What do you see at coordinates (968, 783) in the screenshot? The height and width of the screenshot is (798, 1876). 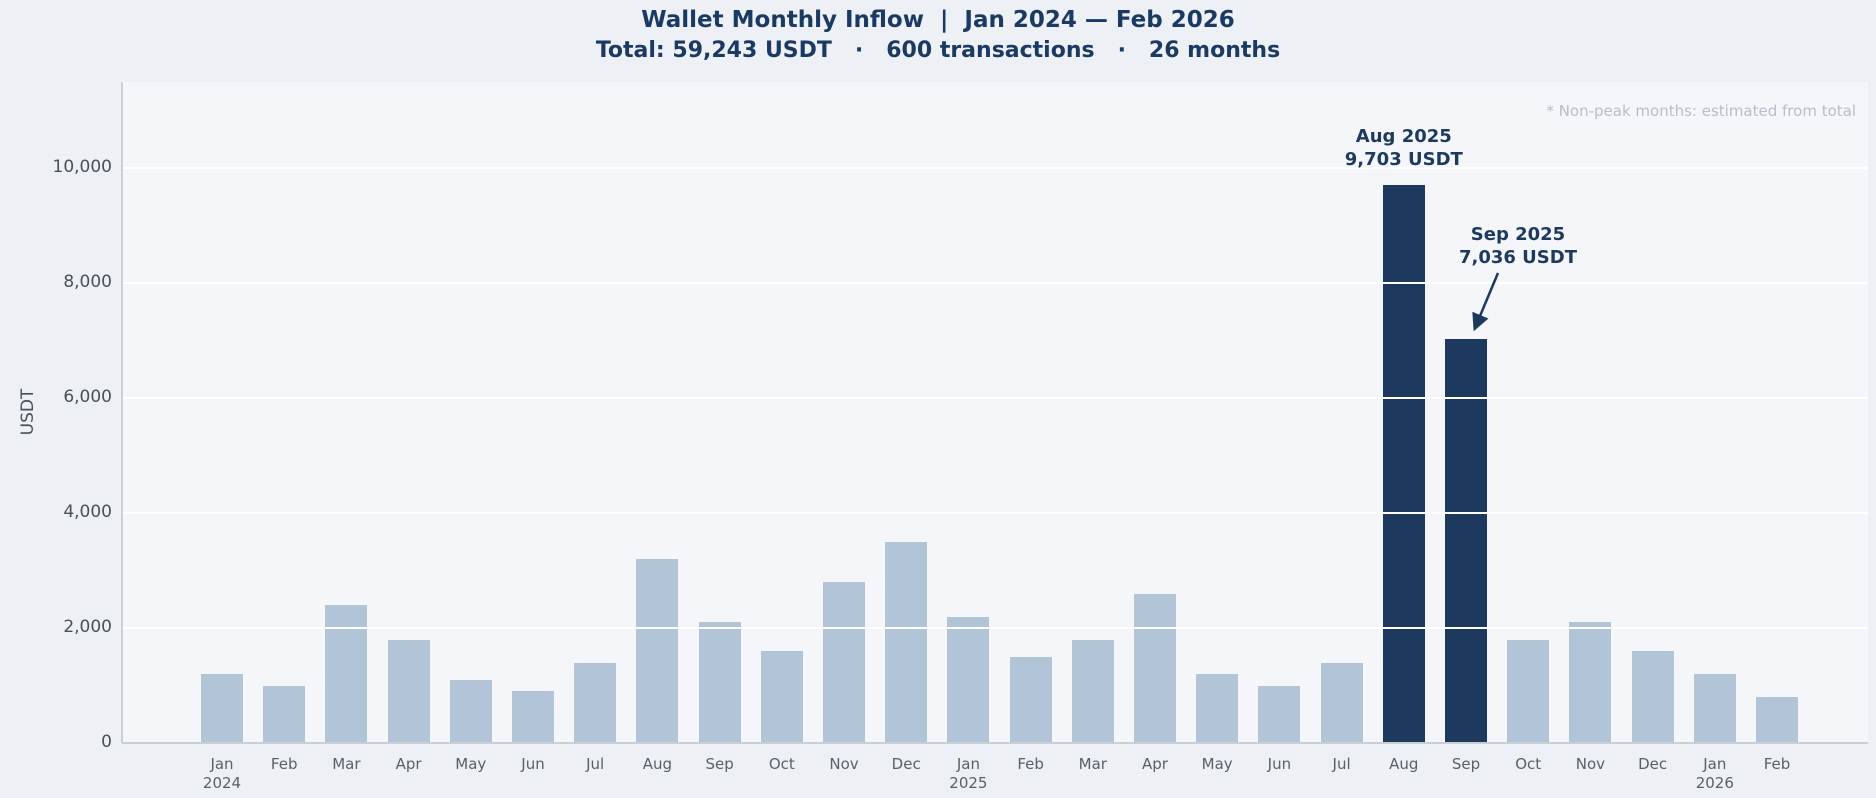 I see `x-tick-year: 2025` at bounding box center [968, 783].